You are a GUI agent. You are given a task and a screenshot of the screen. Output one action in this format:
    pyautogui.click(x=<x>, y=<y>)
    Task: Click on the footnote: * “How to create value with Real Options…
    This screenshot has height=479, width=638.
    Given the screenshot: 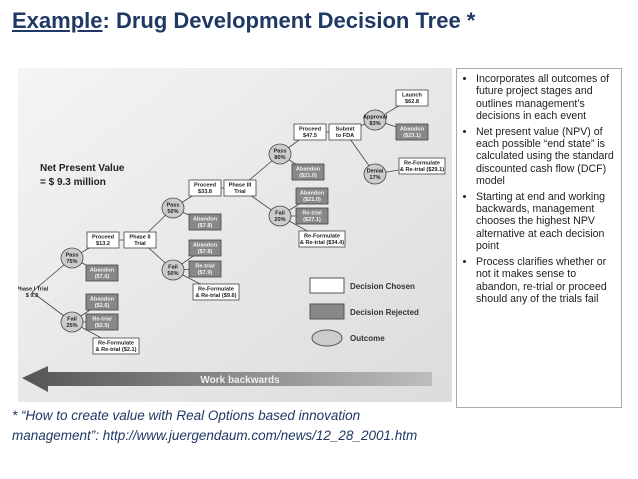 What is the action you would take?
    pyautogui.click(x=214, y=426)
    